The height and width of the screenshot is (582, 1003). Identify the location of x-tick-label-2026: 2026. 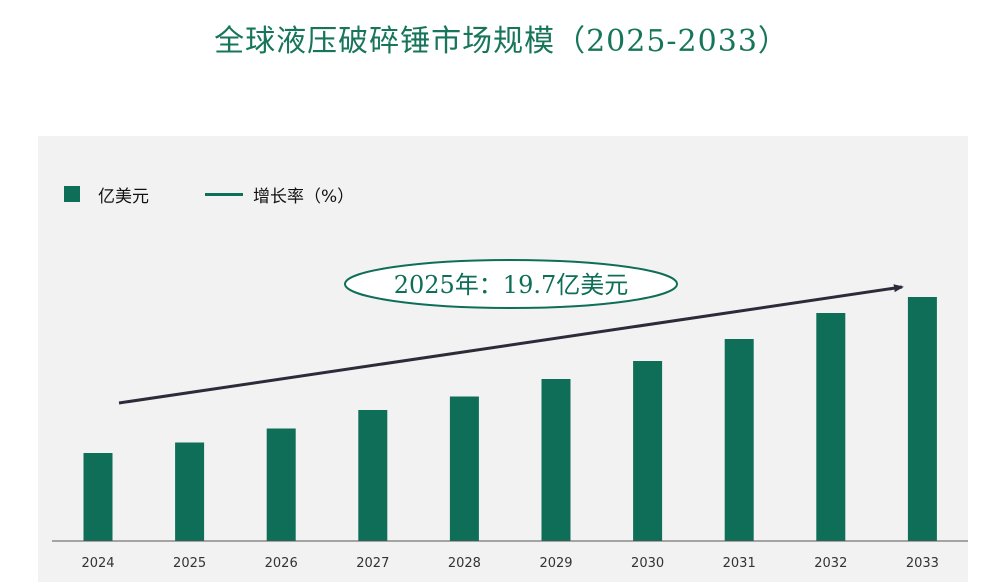
(281, 563).